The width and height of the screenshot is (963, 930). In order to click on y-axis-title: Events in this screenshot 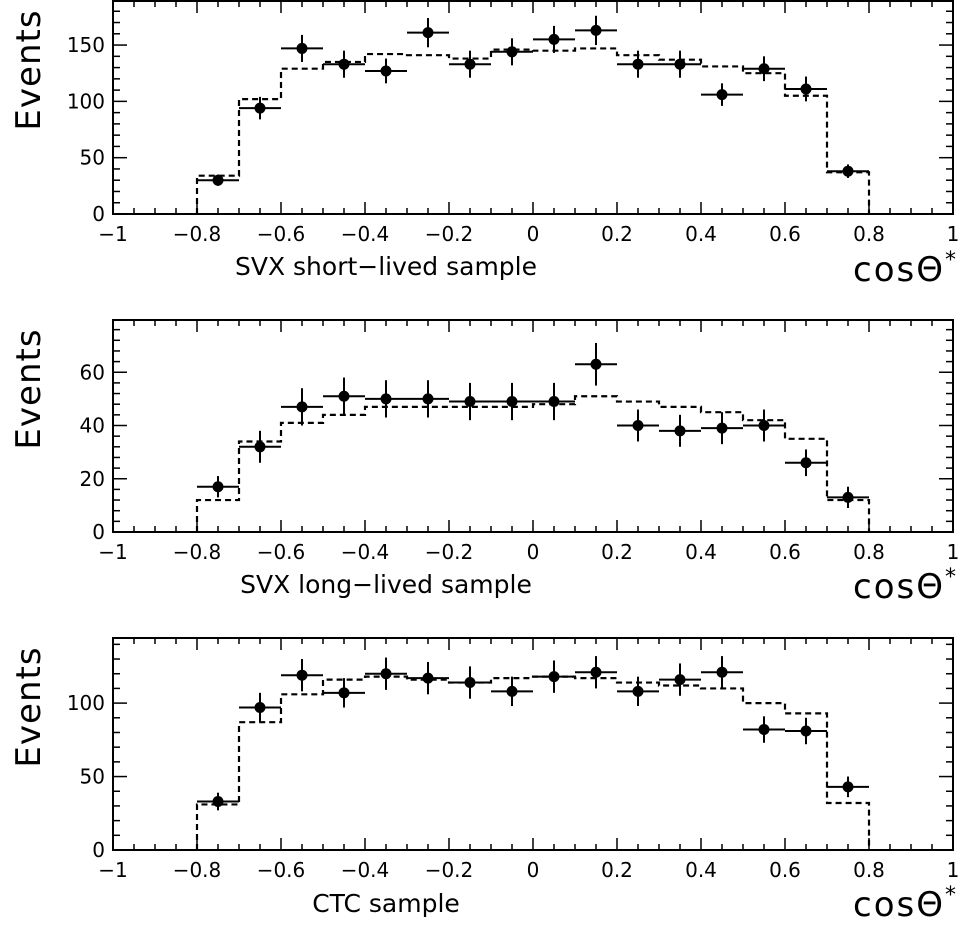, I will do `click(29, 69)`.